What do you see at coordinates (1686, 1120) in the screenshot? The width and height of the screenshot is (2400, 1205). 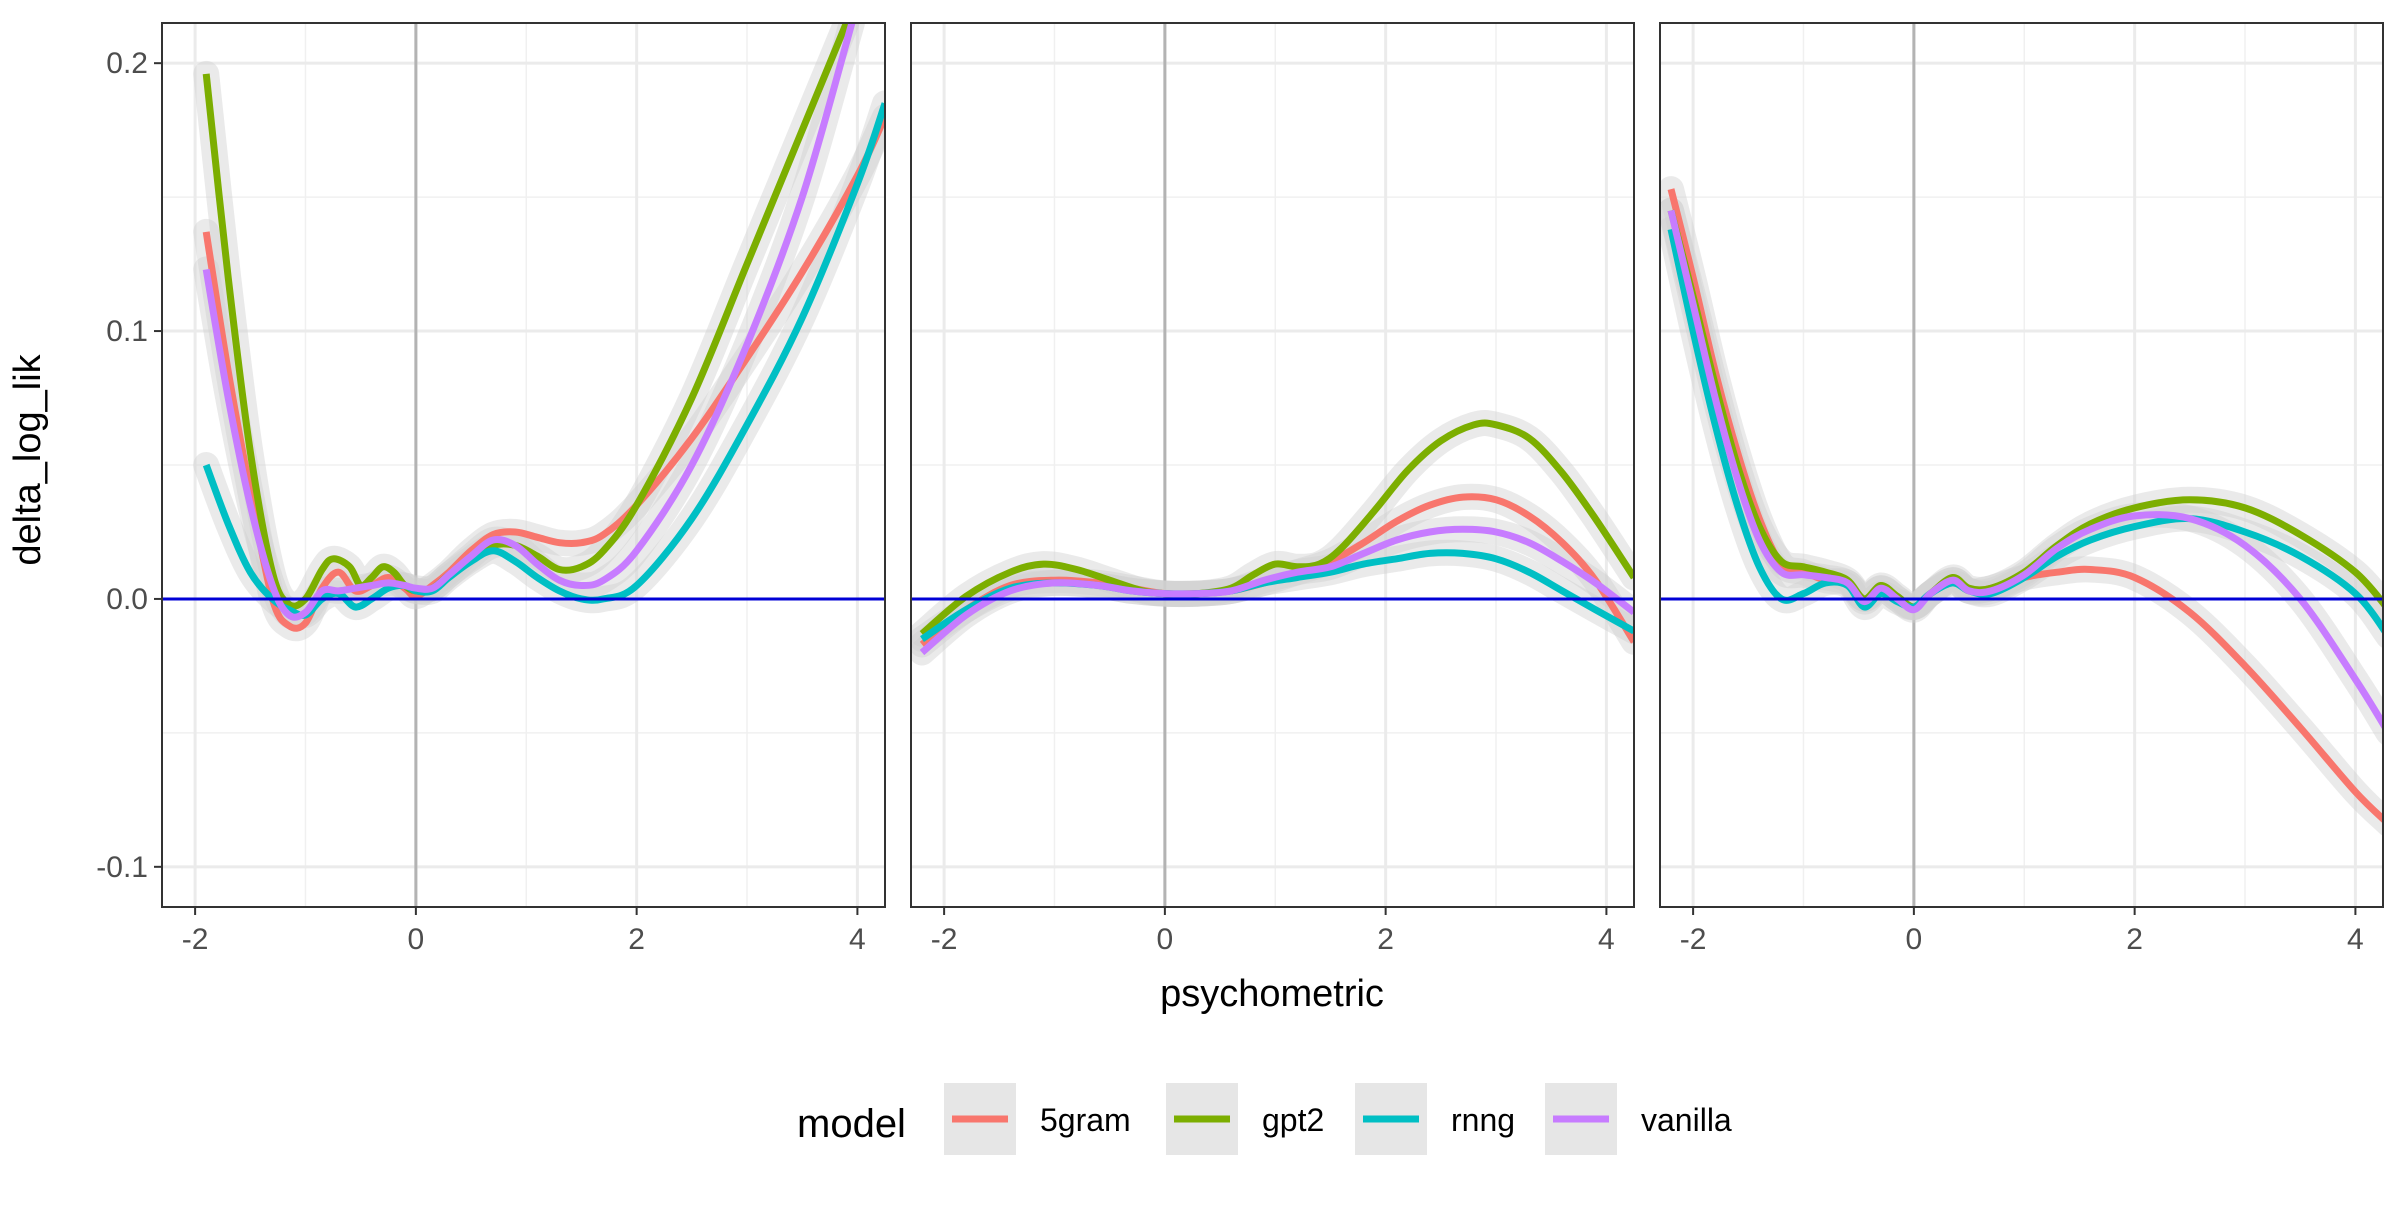 I see `legend-label: vanilla` at bounding box center [1686, 1120].